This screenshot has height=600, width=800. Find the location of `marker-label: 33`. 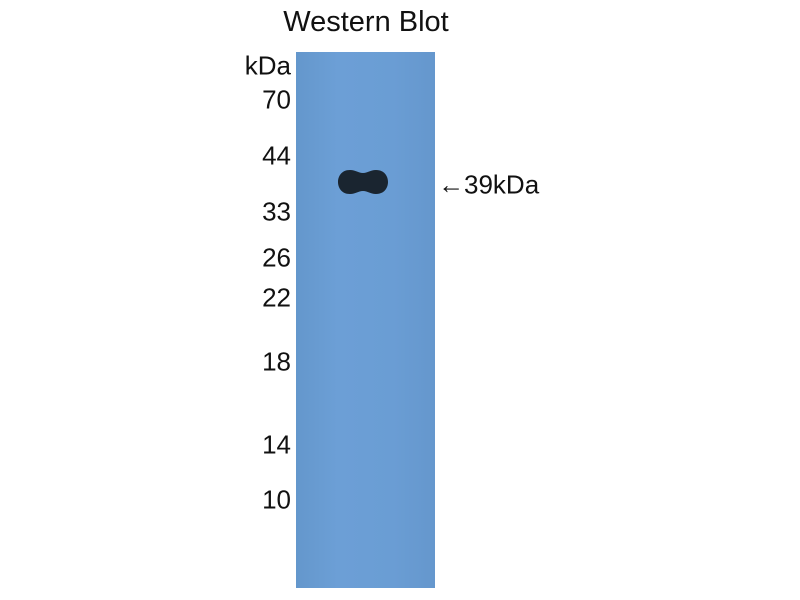

marker-label: 33 is located at coordinates (276, 211).